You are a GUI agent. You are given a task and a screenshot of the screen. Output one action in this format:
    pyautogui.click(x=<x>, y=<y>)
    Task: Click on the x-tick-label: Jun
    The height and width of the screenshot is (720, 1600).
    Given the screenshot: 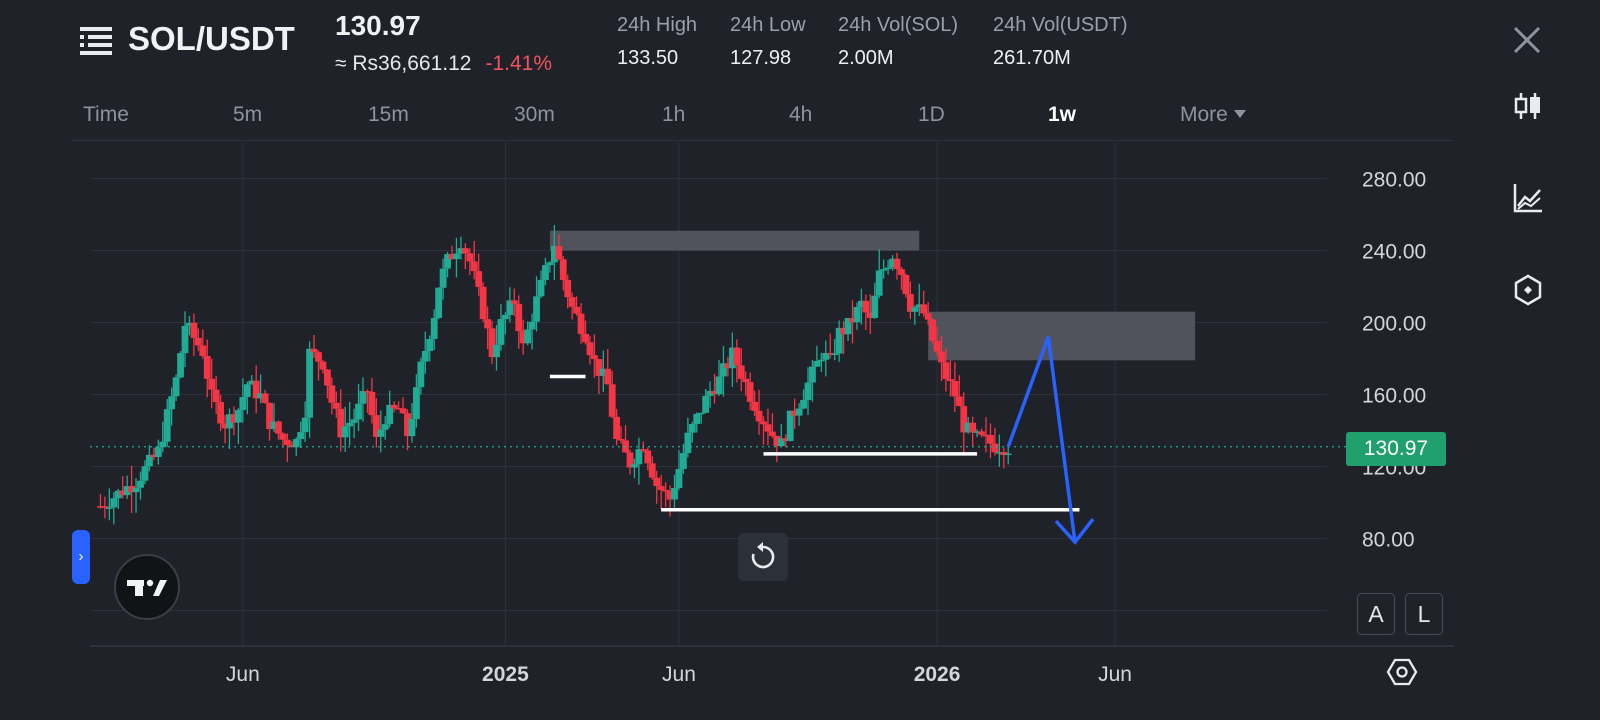 What is the action you would take?
    pyautogui.click(x=243, y=674)
    